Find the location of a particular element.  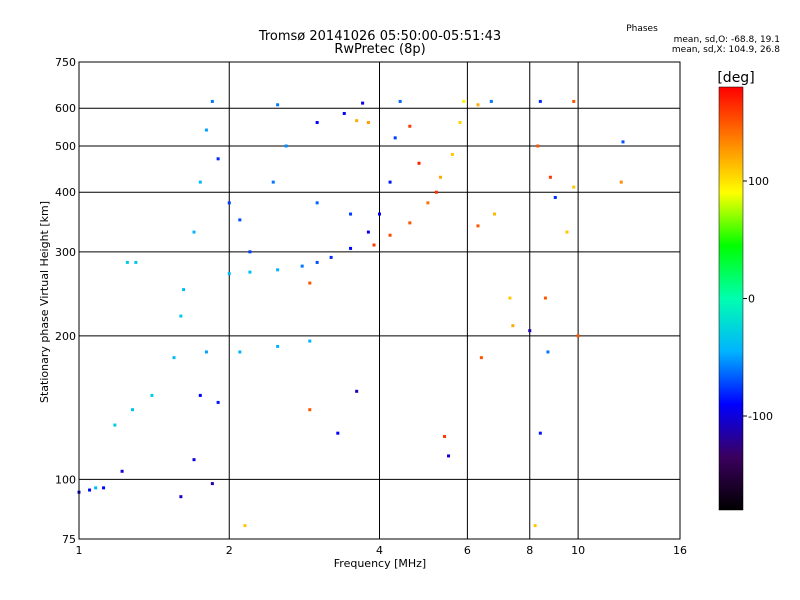

x-axis: 1 2 4 6 8 10 16 is located at coordinates (382, 550).